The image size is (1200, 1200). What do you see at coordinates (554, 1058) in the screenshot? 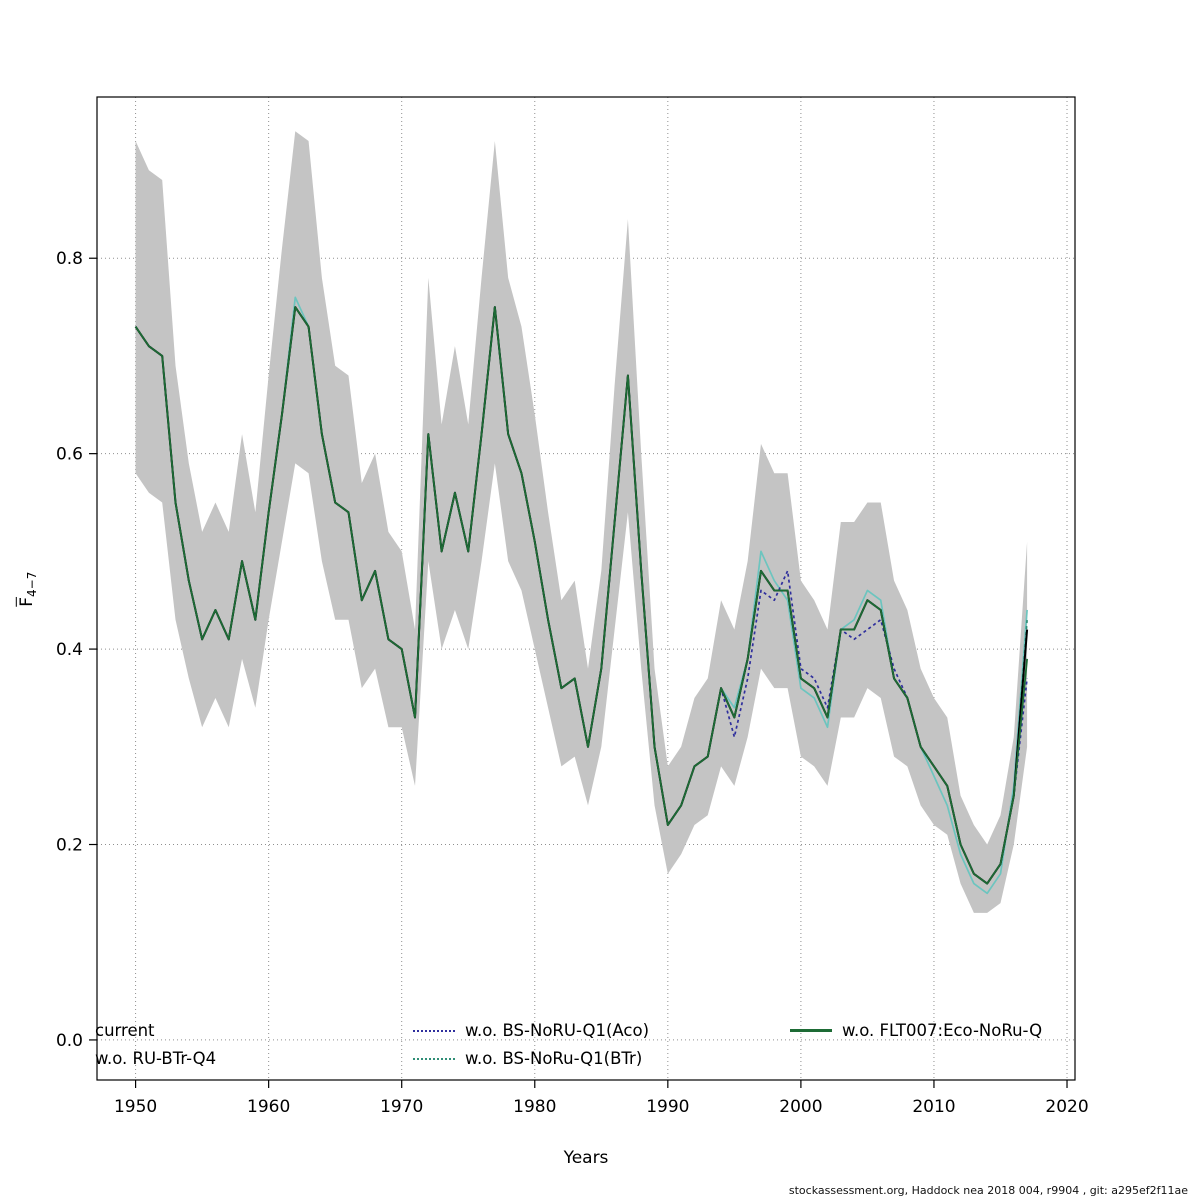
I see `legend-label-bs-noru-q1-btr: w.o. BS-NoRu-Q1(BTr)` at bounding box center [554, 1058].